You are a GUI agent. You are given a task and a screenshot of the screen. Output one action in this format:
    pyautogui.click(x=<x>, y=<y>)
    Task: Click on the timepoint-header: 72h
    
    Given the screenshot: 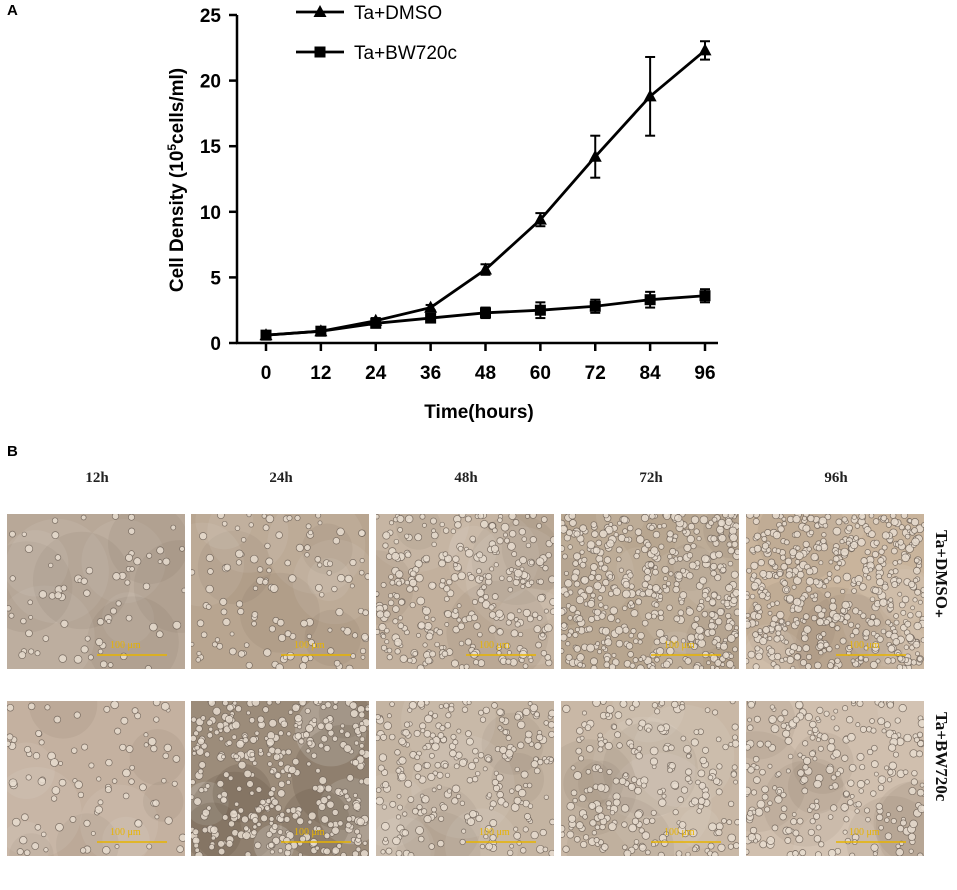 What is the action you would take?
    pyautogui.click(x=651, y=478)
    